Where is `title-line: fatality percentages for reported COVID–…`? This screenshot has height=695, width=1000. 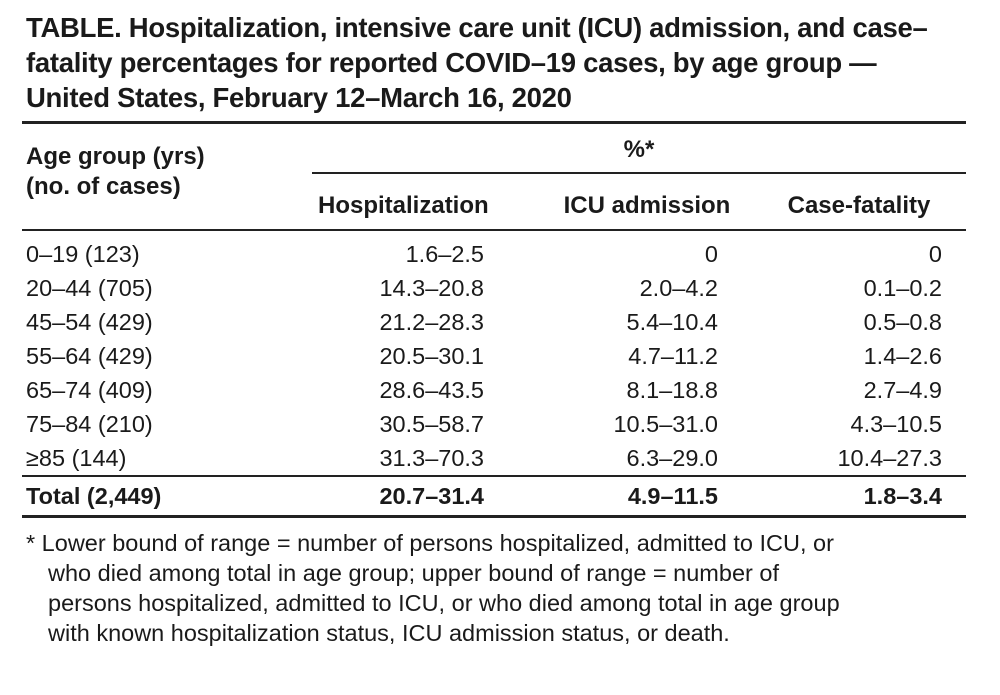 title-line: fatality percentages for reported COVID–… is located at coordinates (451, 62).